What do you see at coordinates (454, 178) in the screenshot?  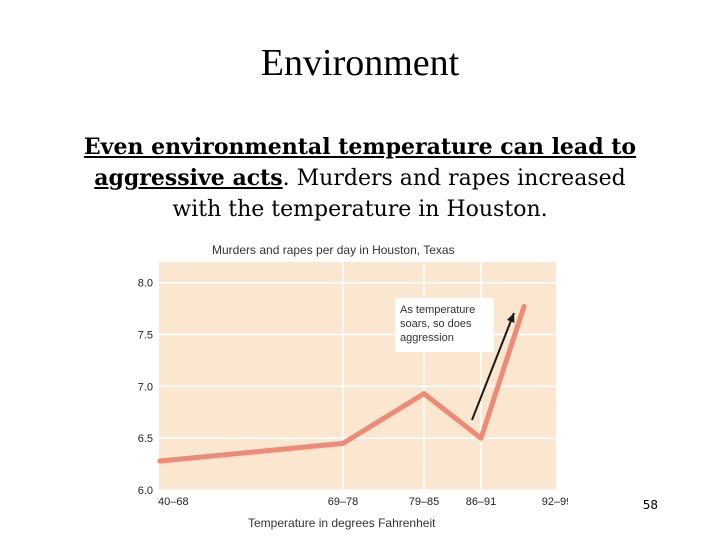 I see `body-text-line2: . Murders and rapes increased` at bounding box center [454, 178].